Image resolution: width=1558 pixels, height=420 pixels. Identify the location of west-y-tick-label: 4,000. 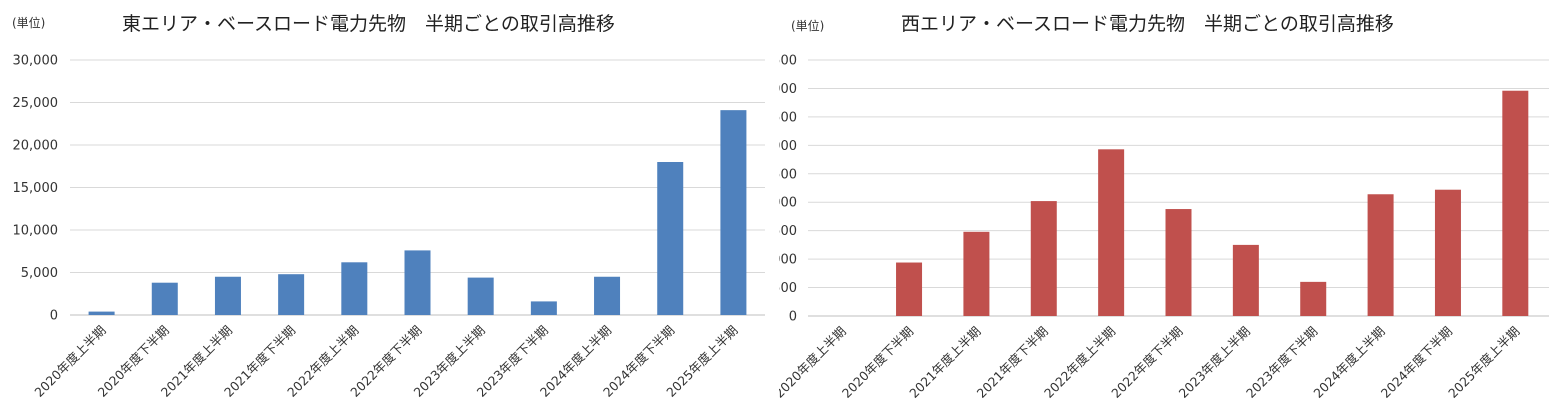
(788, 89).